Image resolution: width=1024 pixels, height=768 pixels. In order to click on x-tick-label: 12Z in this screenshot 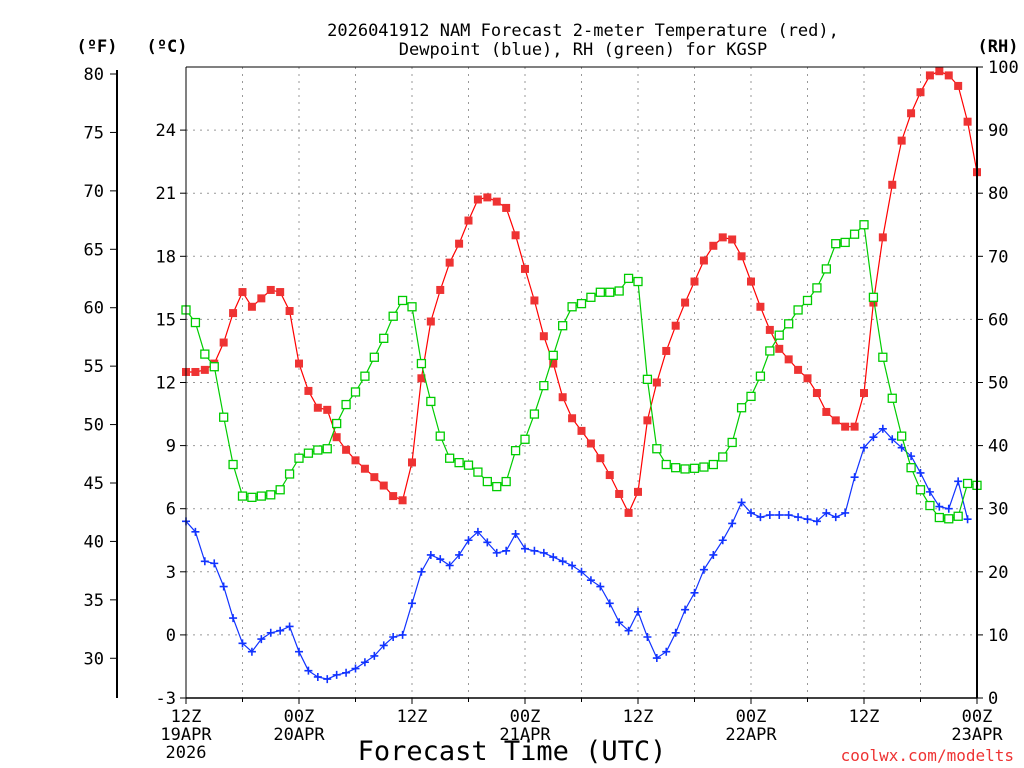, I will do `click(638, 717)`.